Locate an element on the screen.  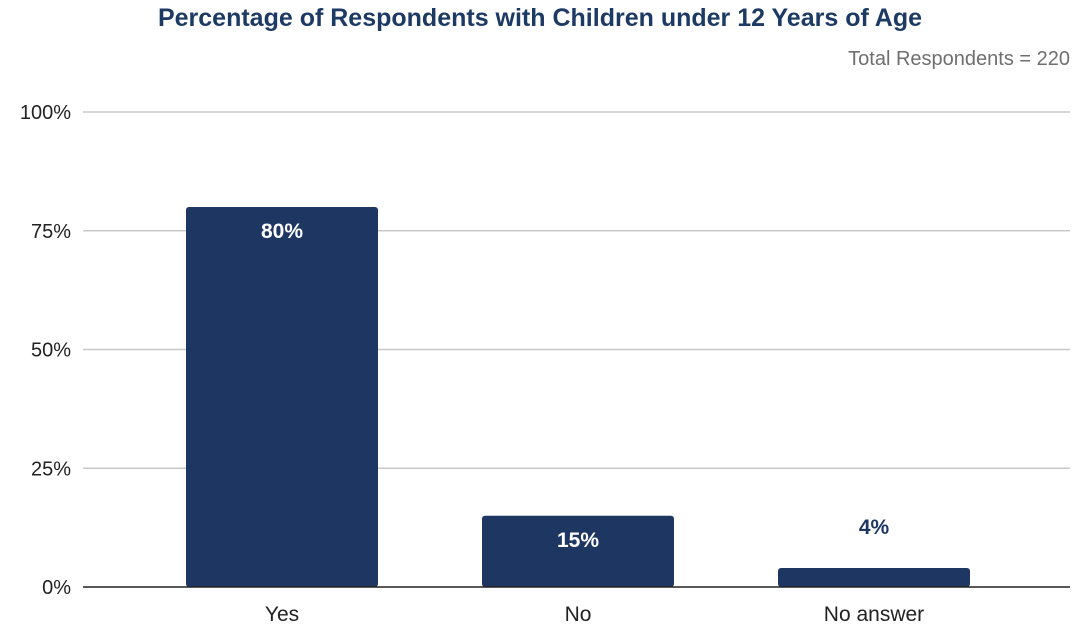
x-category-label: No answer is located at coordinates (874, 614).